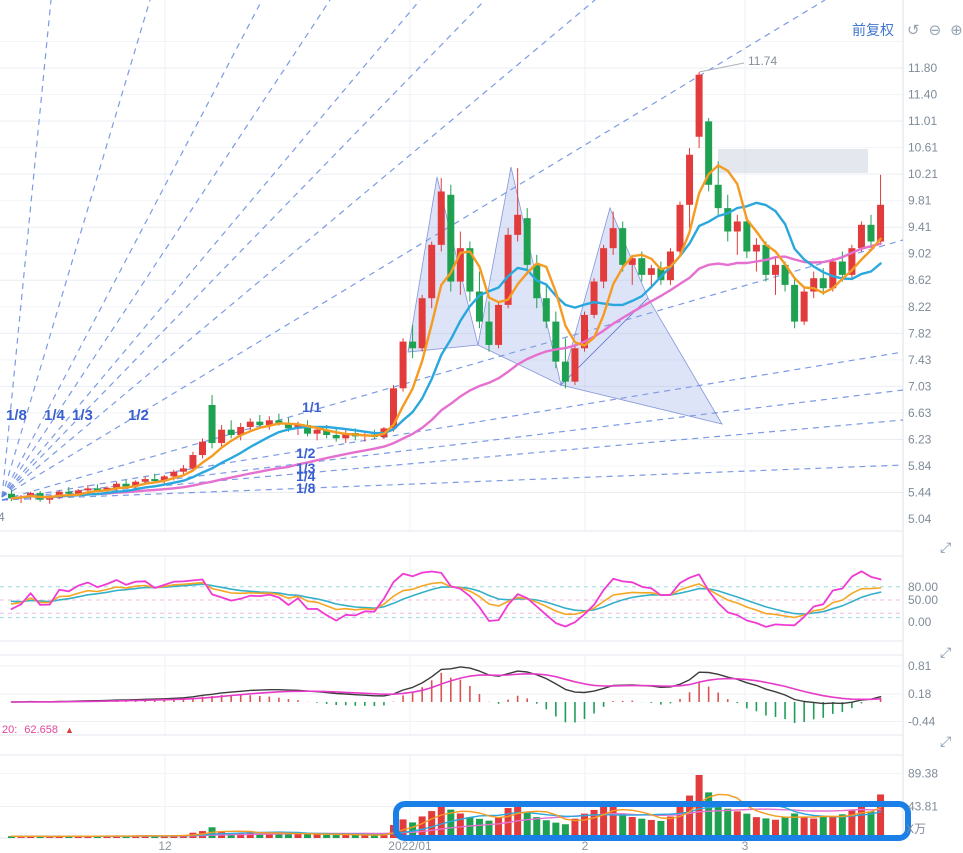  I want to click on price-axis-label: 7.03, so click(920, 386).